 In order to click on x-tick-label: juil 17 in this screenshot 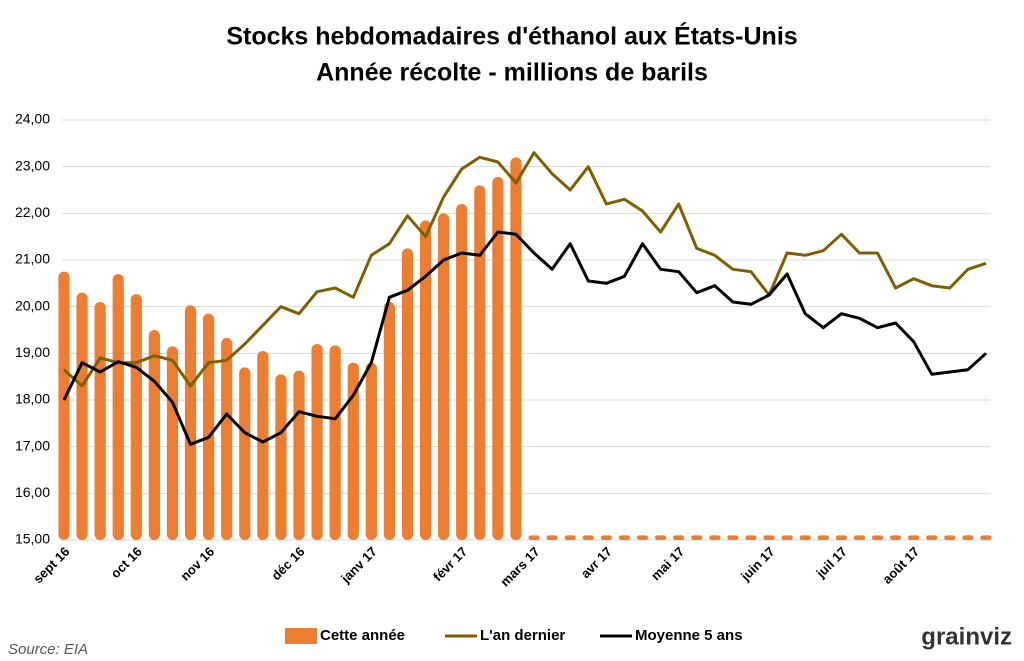, I will do `click(831, 562)`.